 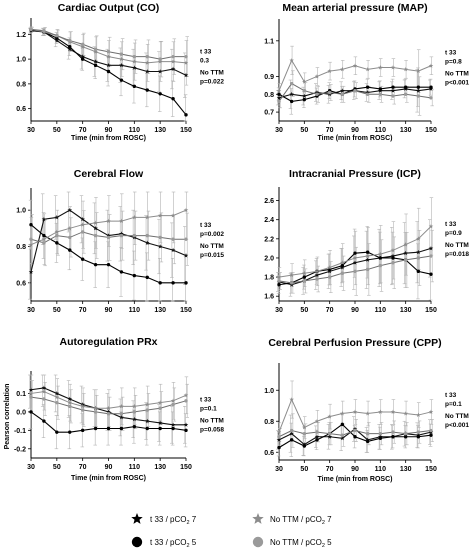 What do you see at coordinates (406, 469) in the screenshot?
I see `x-tick-label: 130` at bounding box center [406, 469].